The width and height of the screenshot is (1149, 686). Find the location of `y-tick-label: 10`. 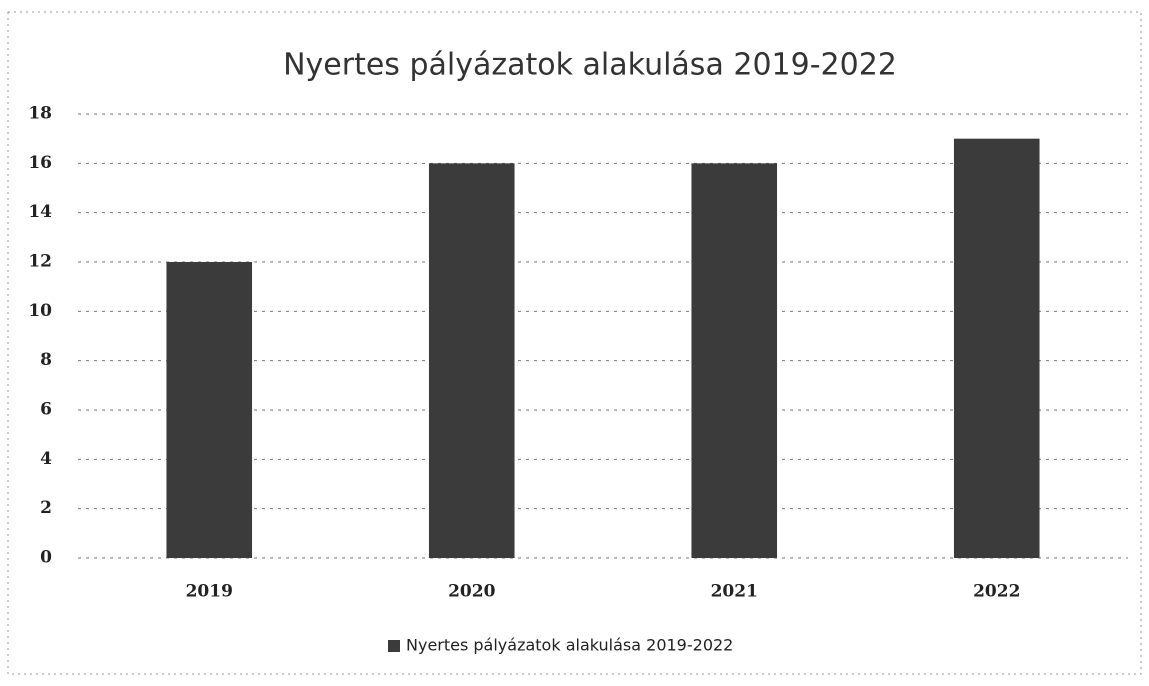

y-tick-label: 10 is located at coordinates (40, 311).